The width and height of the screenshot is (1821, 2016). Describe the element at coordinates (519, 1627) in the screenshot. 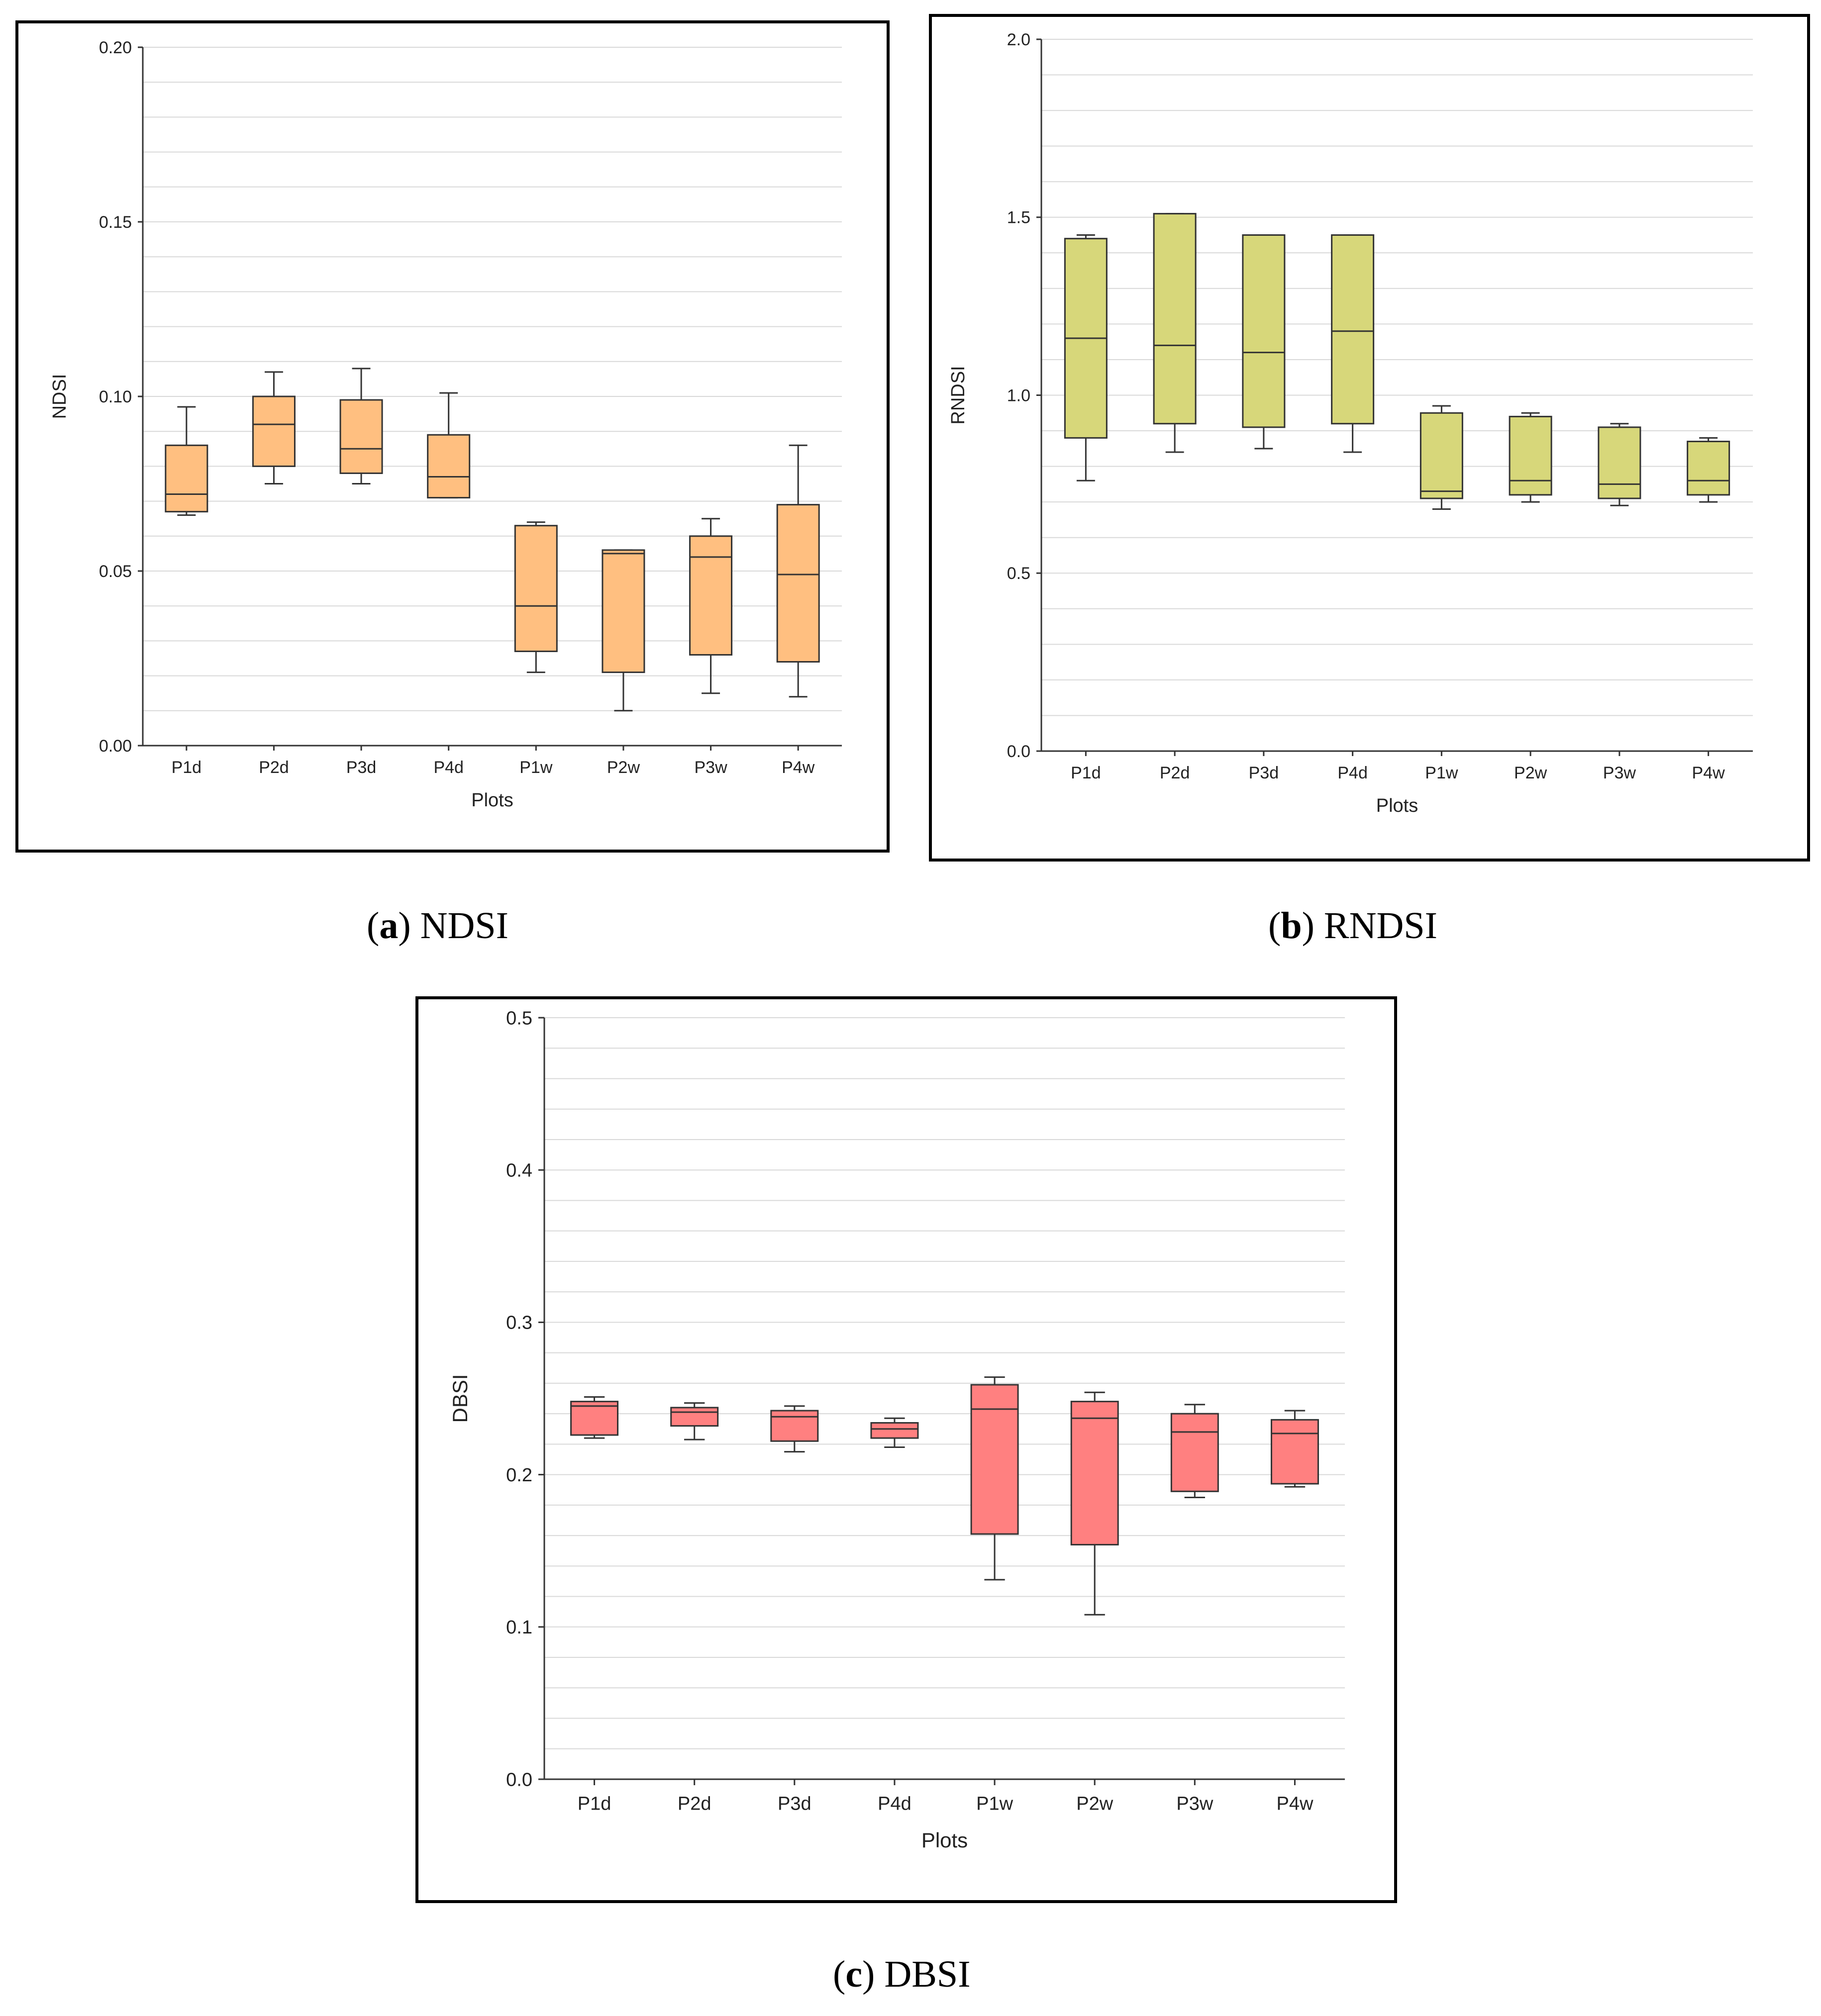

I see `y-tick-label: 0.1` at that location.